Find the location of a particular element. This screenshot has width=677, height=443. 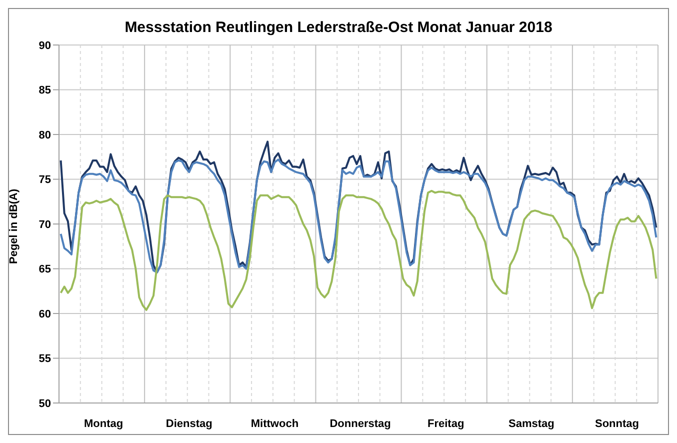

y-tick-label: 65 is located at coordinates (44, 270).